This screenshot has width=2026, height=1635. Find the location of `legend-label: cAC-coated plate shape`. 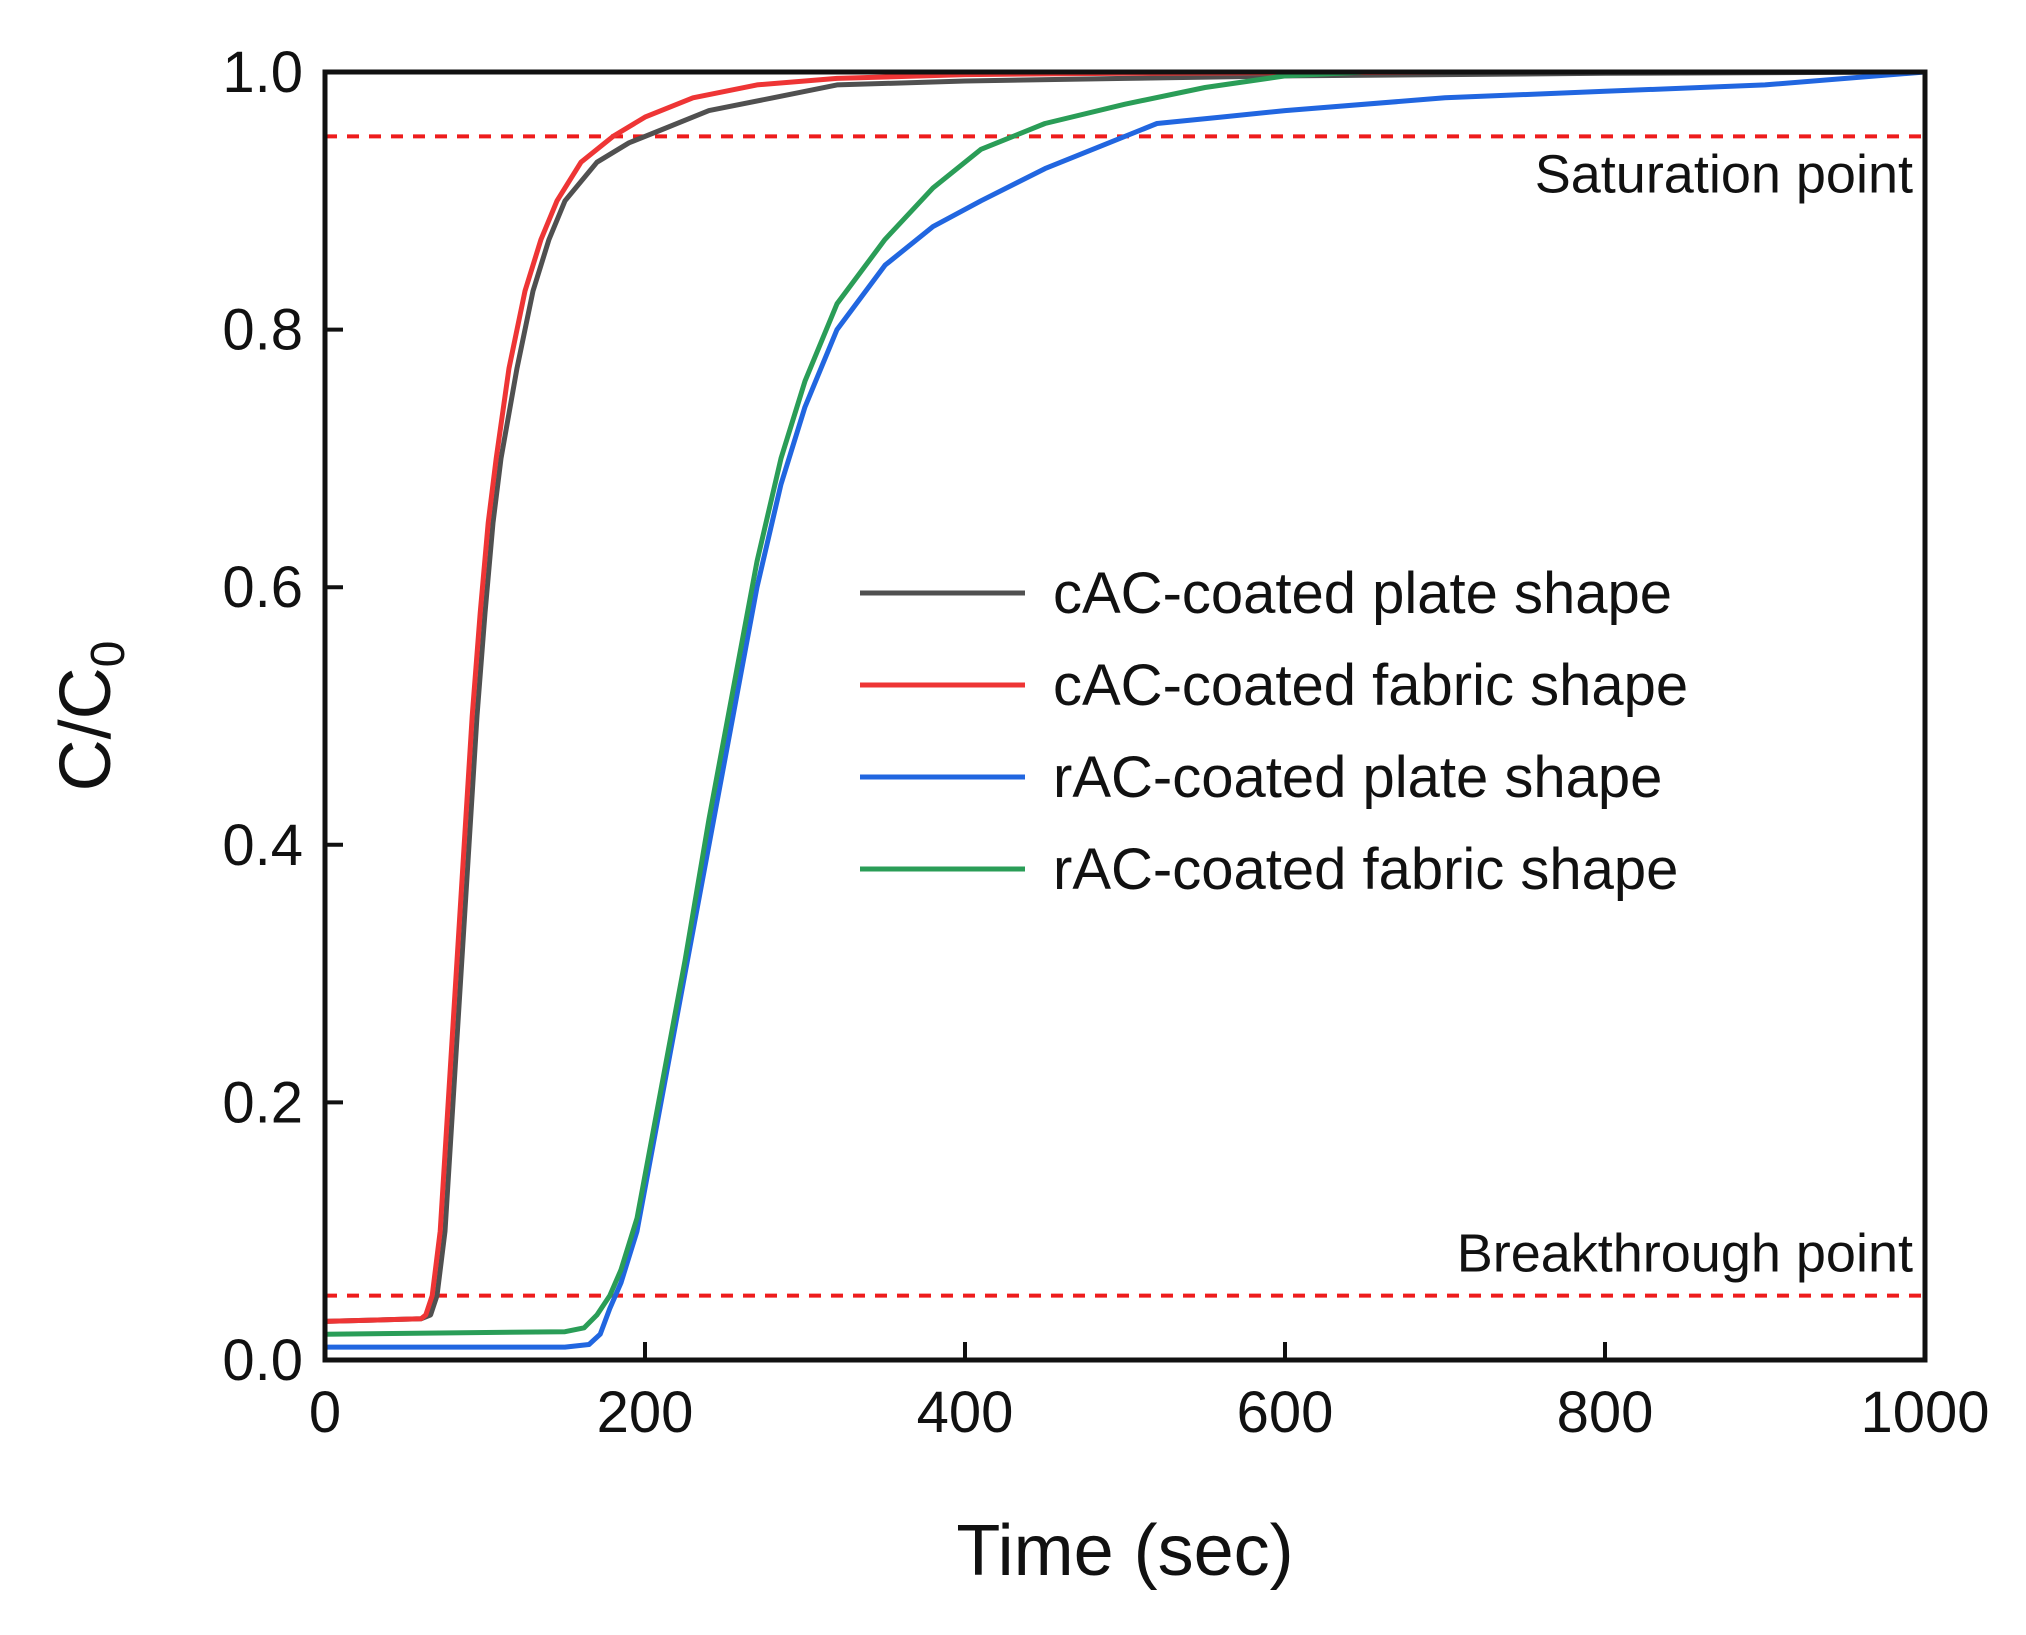

legend-label: cAC-coated plate shape is located at coordinates (1362, 593).